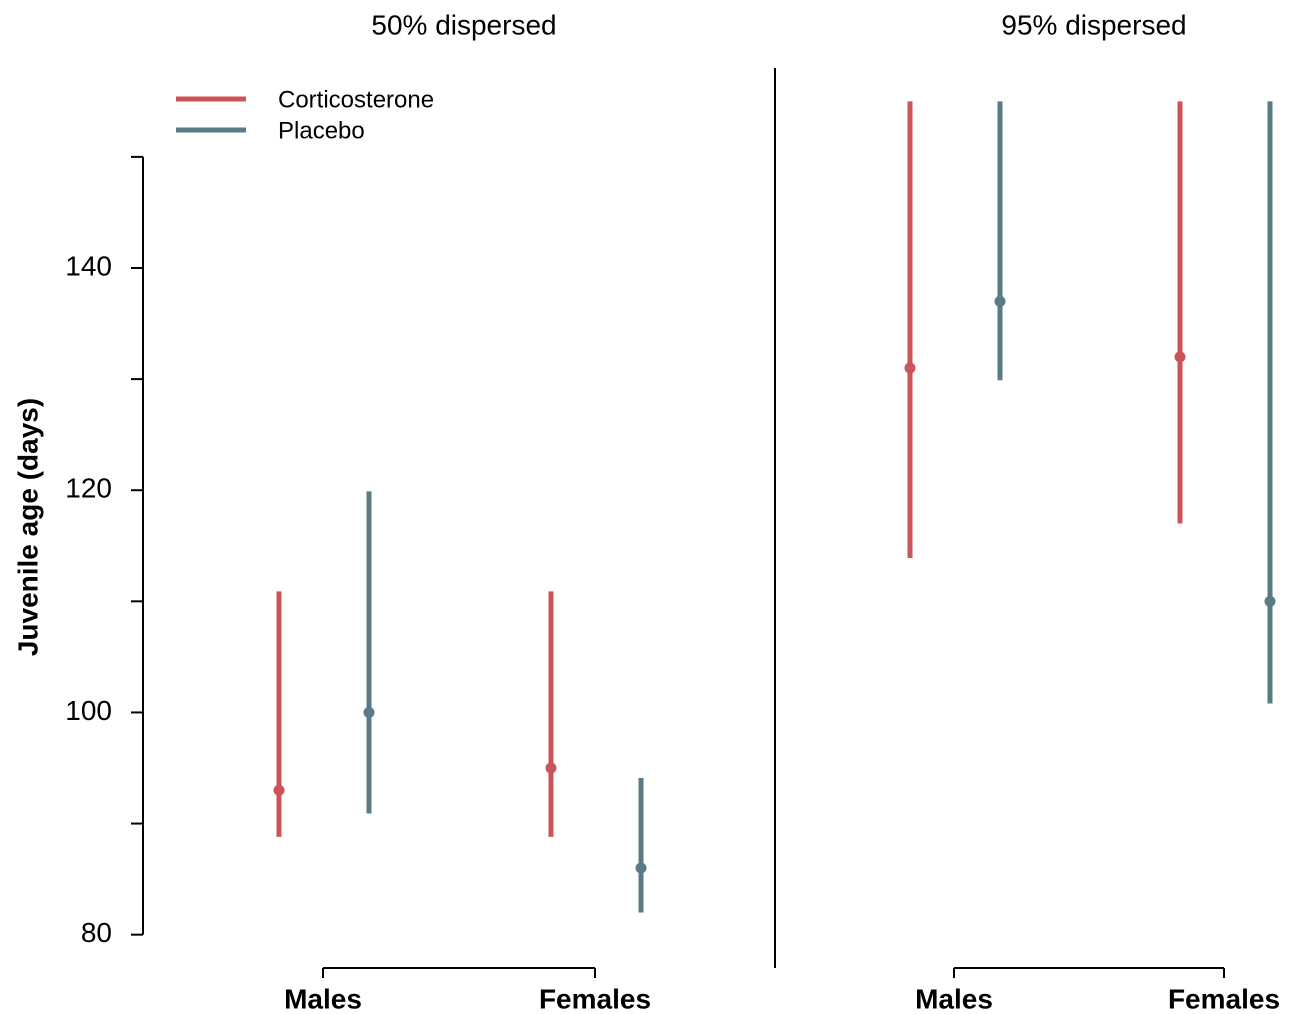  Describe the element at coordinates (356, 99) in the screenshot. I see `legend-label: Corticosterone` at that location.